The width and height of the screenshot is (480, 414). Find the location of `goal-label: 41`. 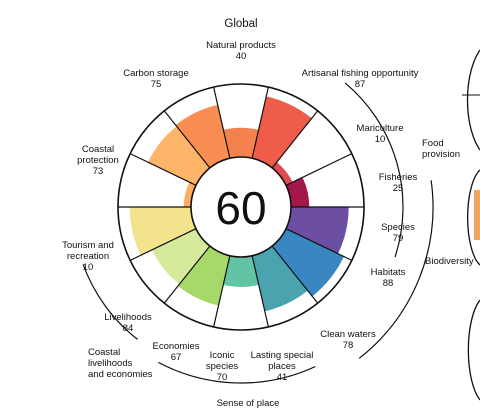

goal-label: 41 is located at coordinates (282, 377).